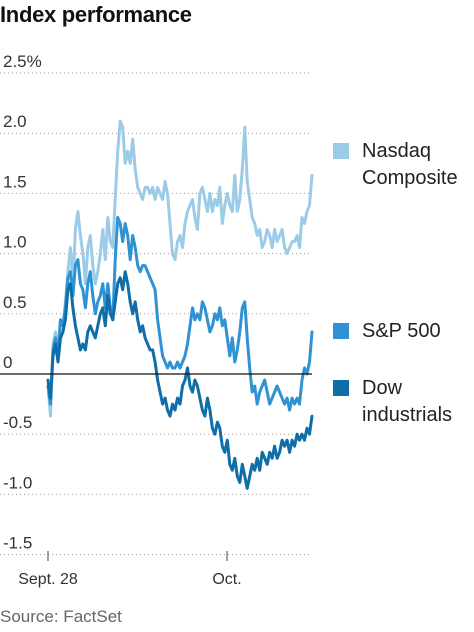 The height and width of the screenshot is (632, 474). Describe the element at coordinates (226, 579) in the screenshot. I see `x-tick-label: Oct.` at that location.